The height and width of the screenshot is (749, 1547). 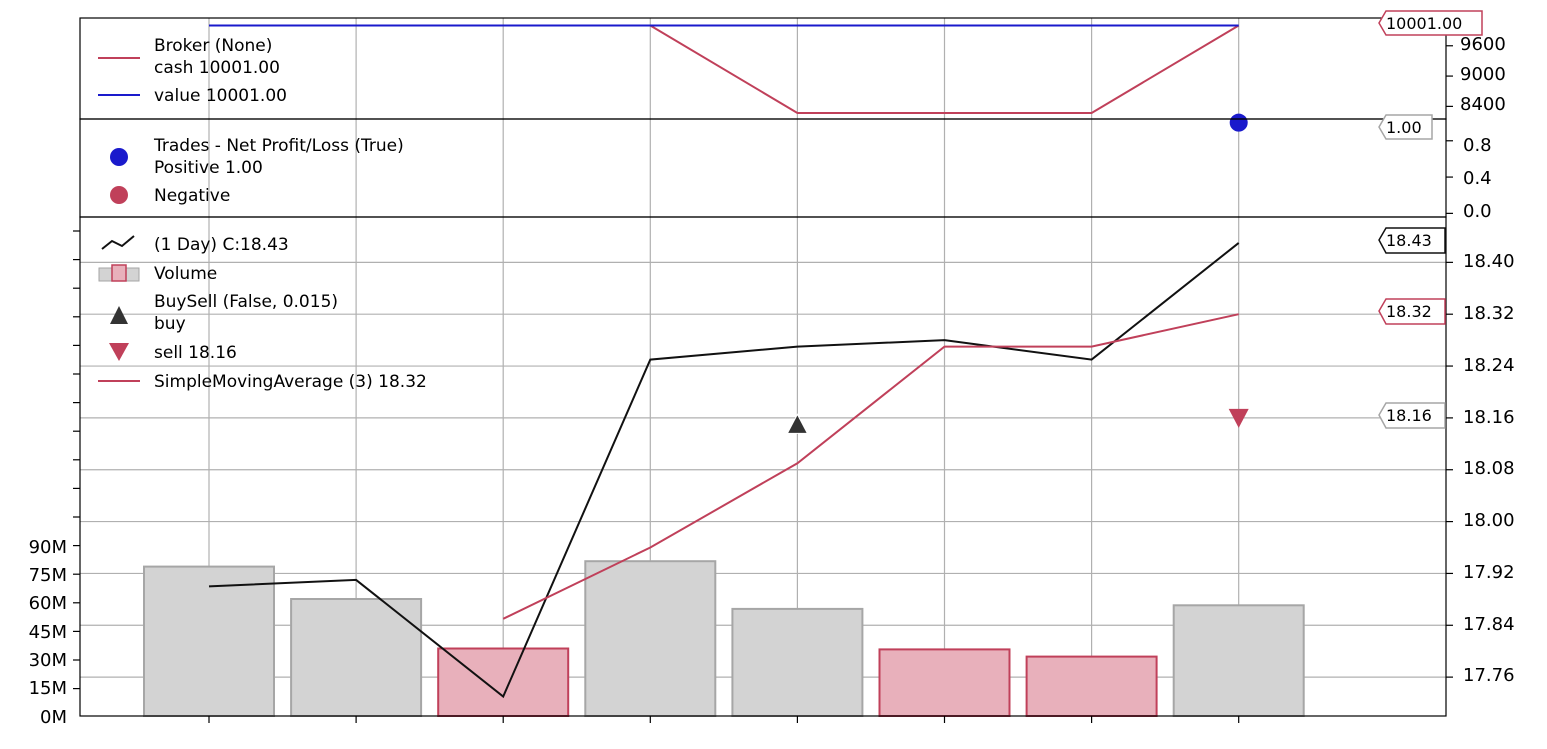 What do you see at coordinates (1489, 313) in the screenshot?
I see `price-ytick: 18.32` at bounding box center [1489, 313].